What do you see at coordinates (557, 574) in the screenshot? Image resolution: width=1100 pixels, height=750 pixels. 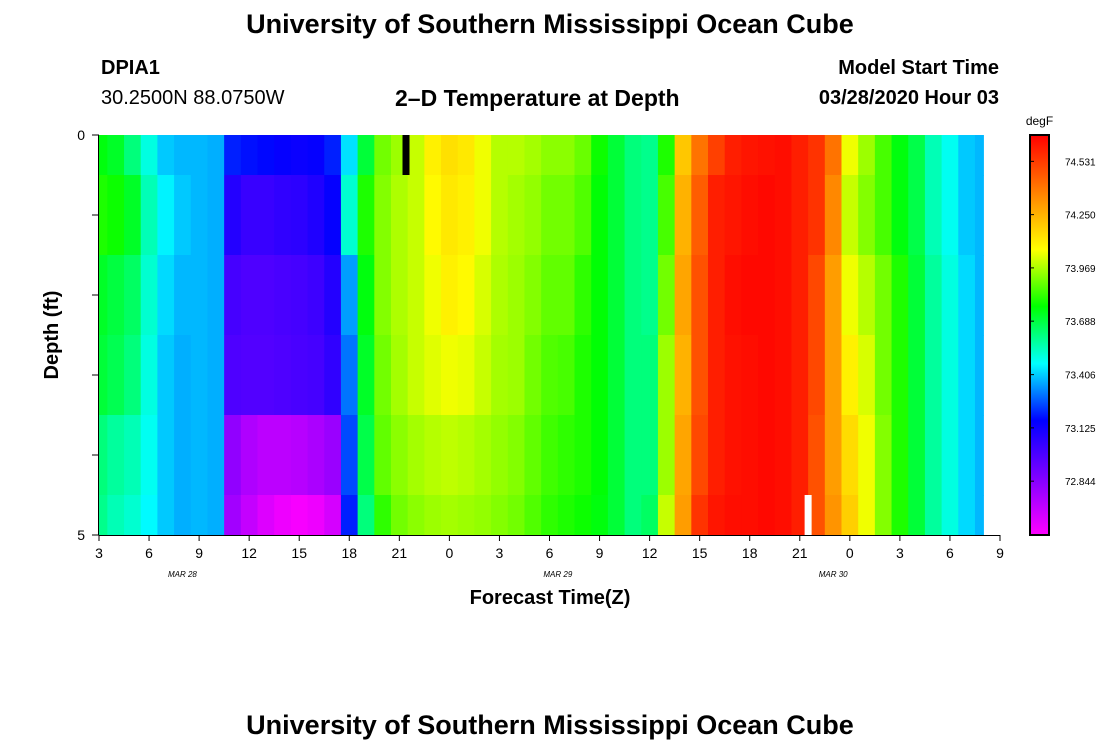 I see `date-label: MAR 29` at bounding box center [557, 574].